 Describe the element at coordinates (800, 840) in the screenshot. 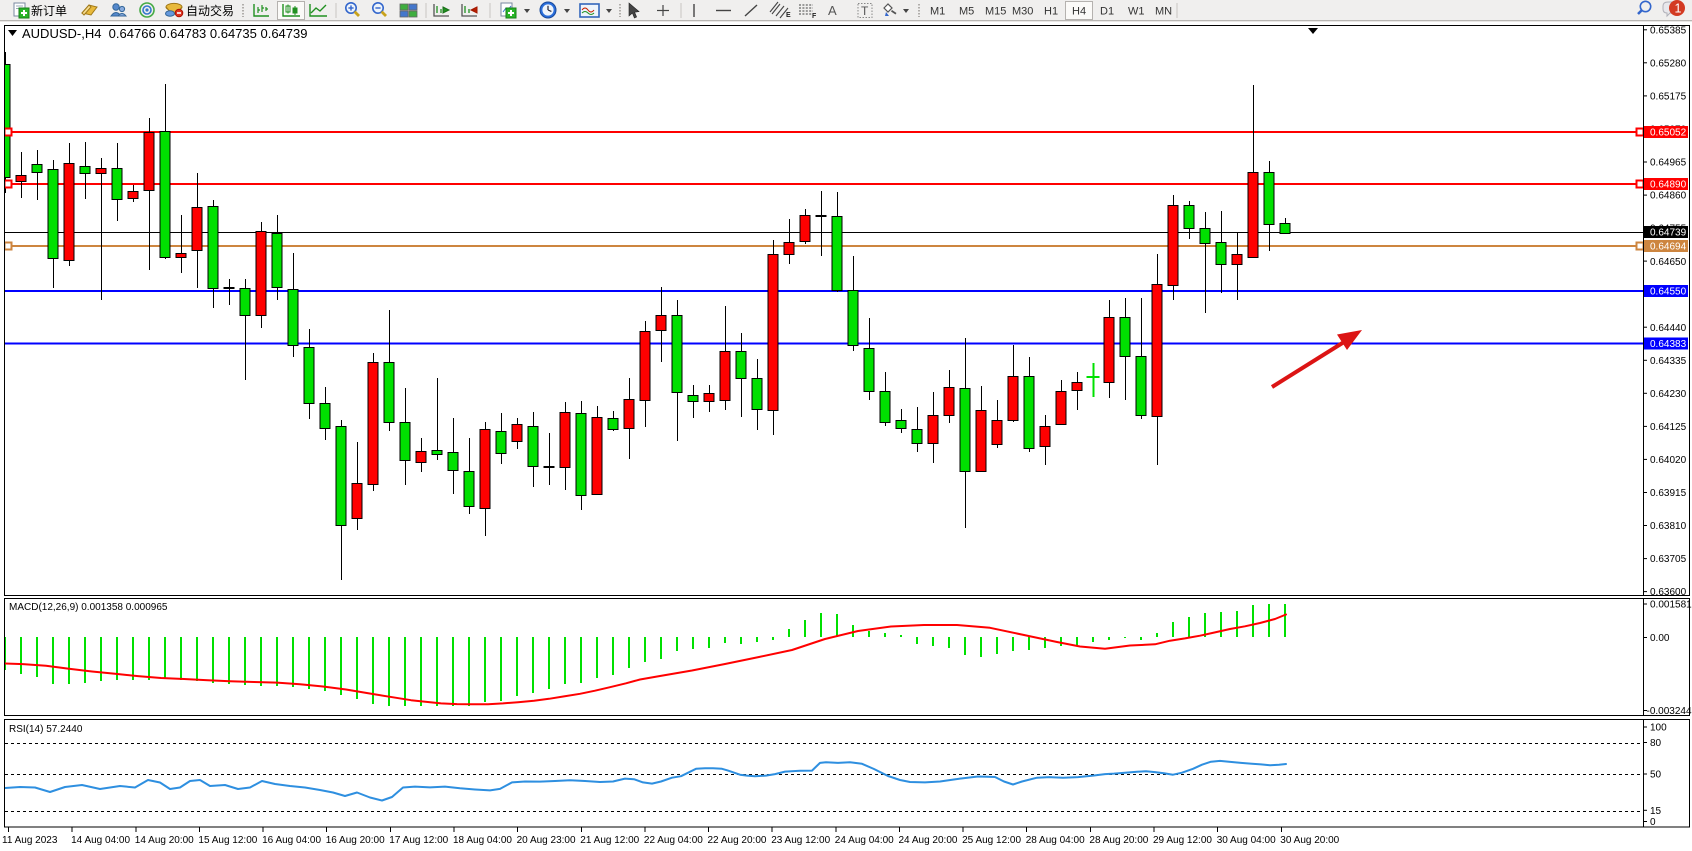

I see `svg-text: 23 Aug 12:00` at that location.